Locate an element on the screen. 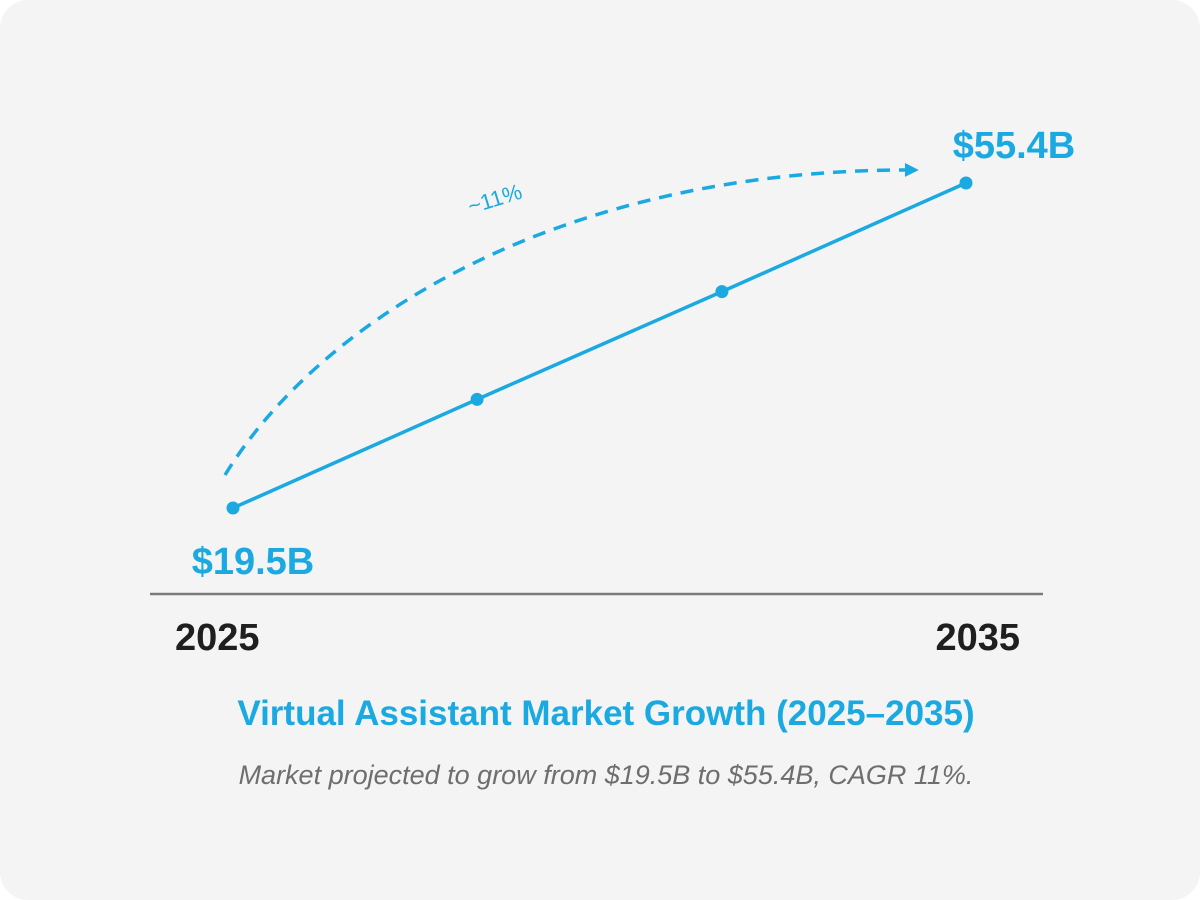 This screenshot has width=1200, height=900. cagr-annotation-label: ~11% is located at coordinates (495, 199).